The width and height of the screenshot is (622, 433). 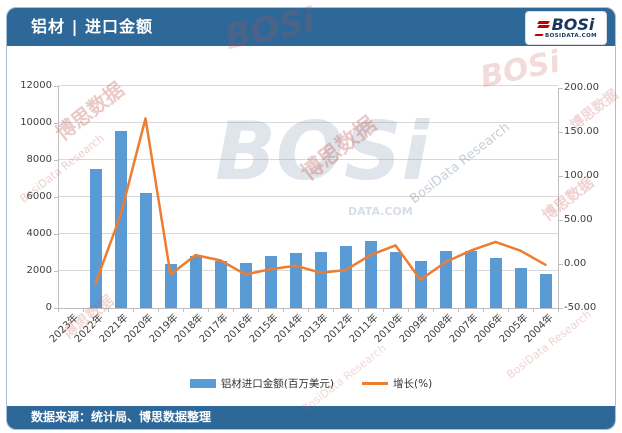 What do you see at coordinates (39, 196) in the screenshot?
I see `left-axis-tick-label: 6000` at bounding box center [39, 196].